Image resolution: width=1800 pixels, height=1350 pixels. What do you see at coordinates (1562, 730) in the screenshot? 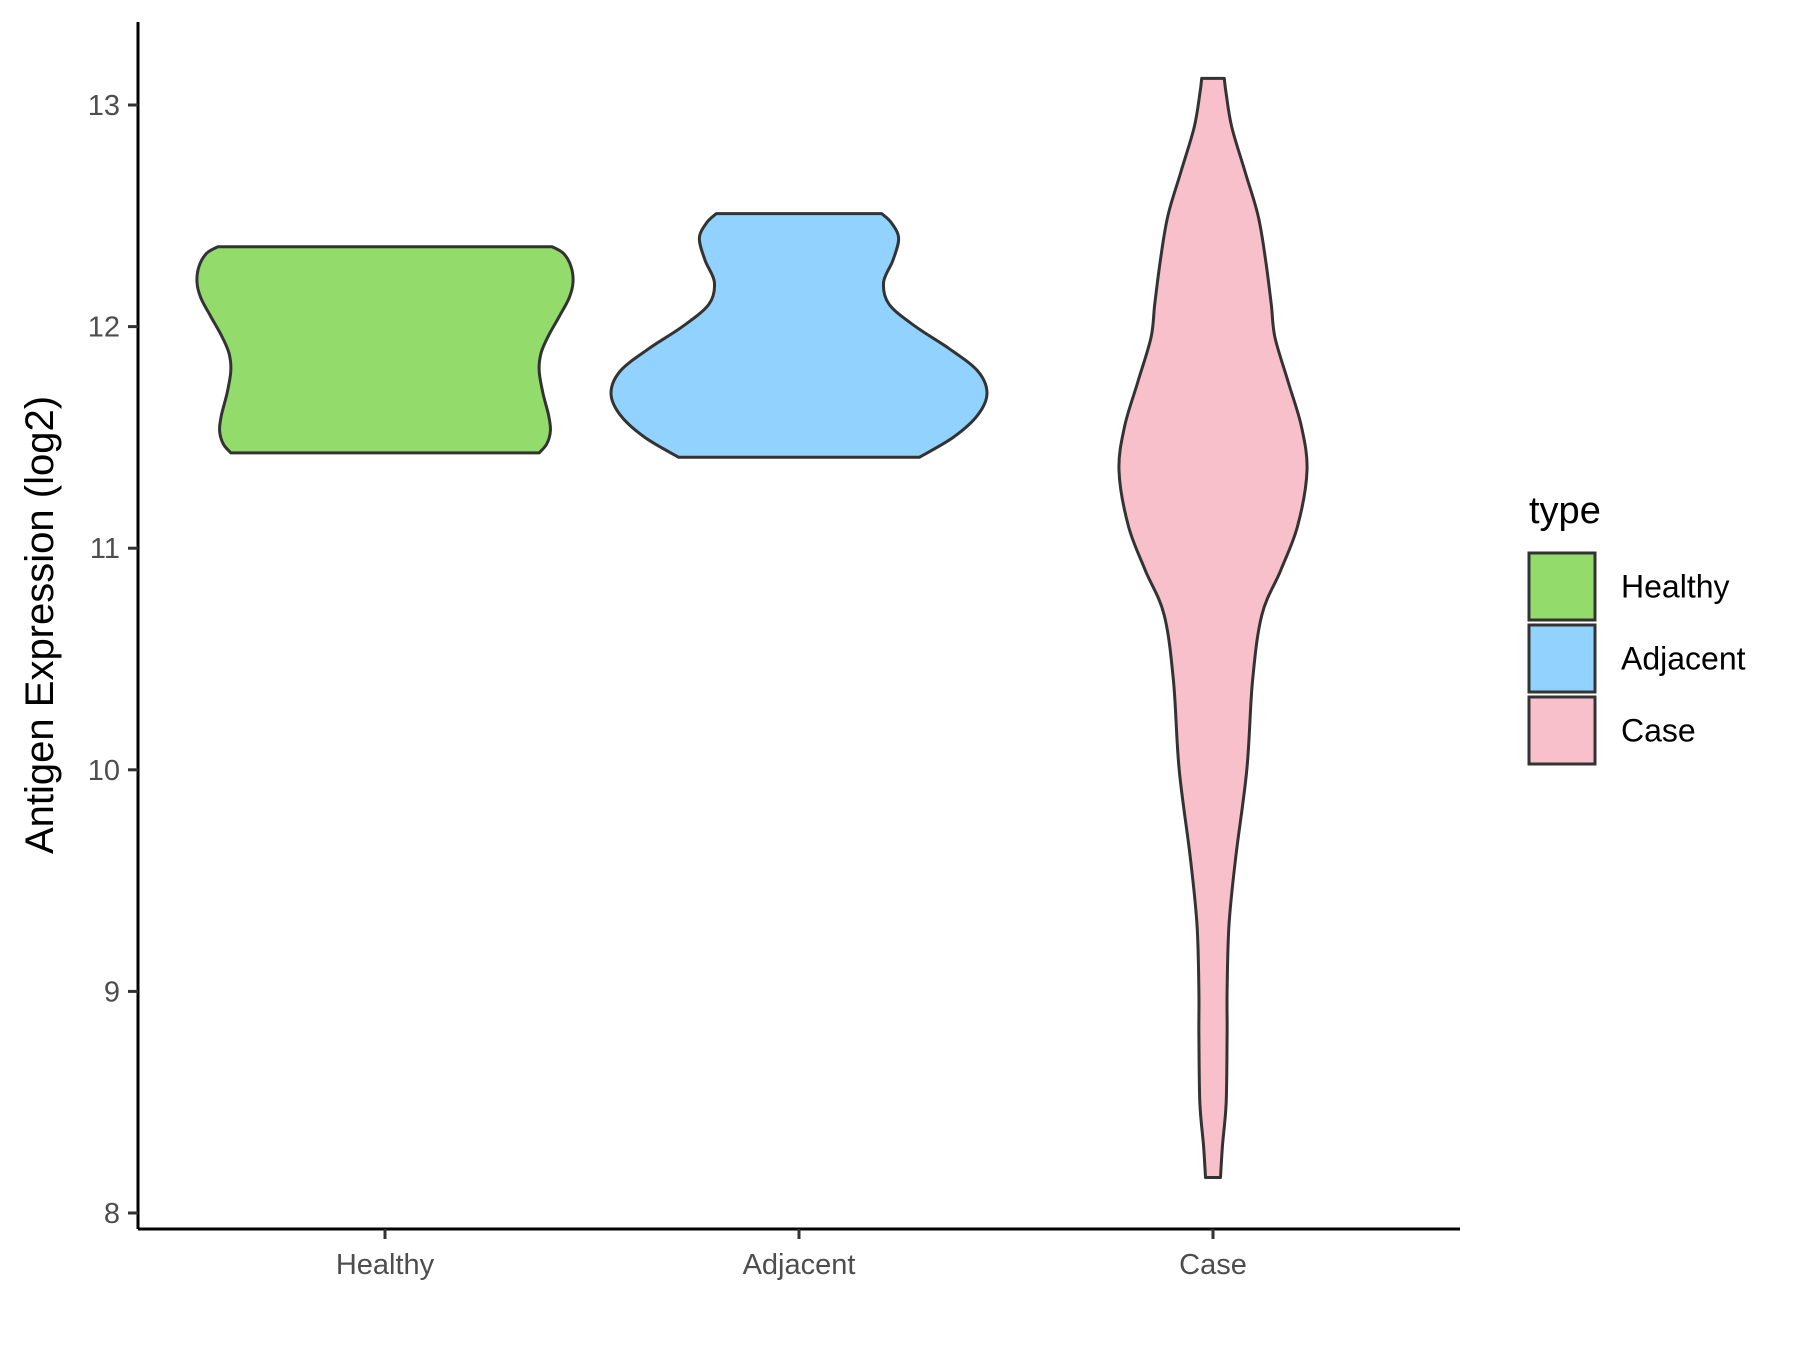
I see `legend-key-case` at bounding box center [1562, 730].